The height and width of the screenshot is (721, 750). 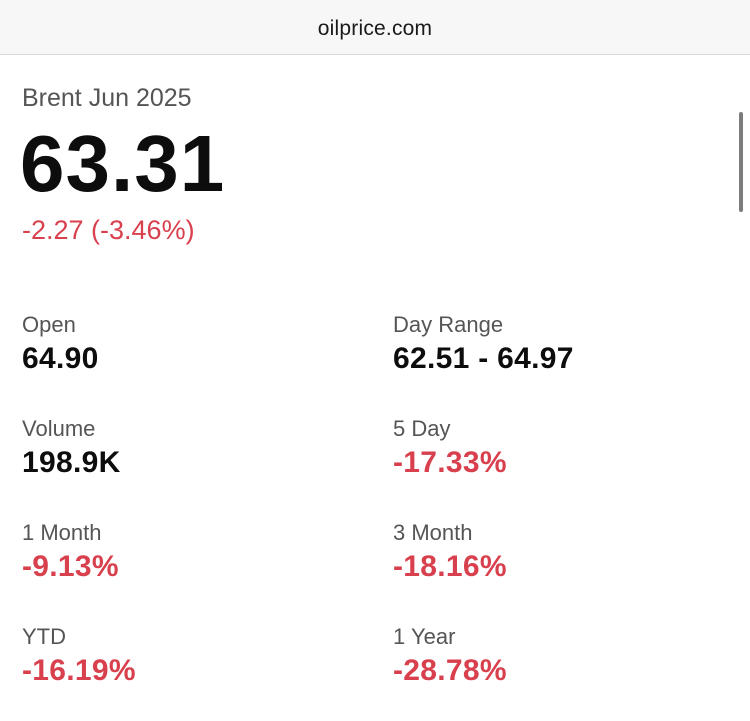 I want to click on stat-label: Volume, so click(x=59, y=428).